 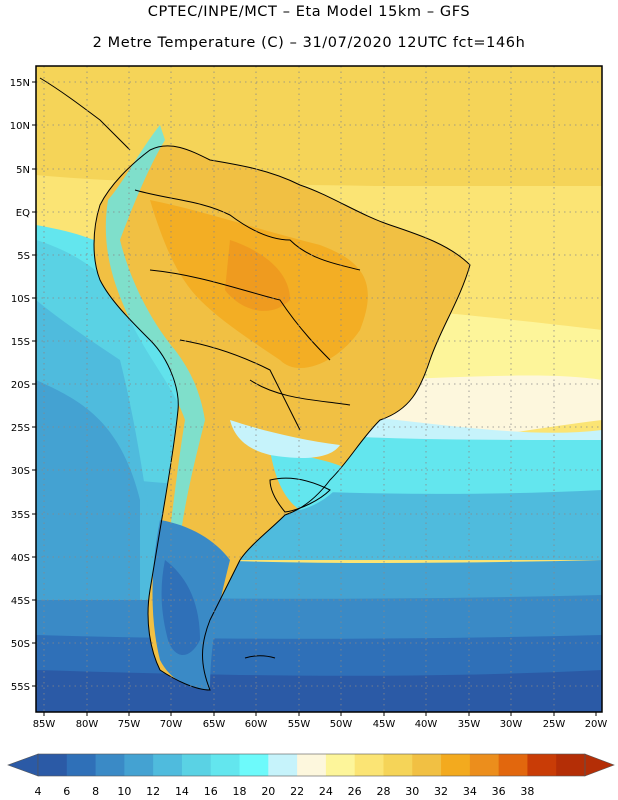 What do you see at coordinates (124, 791) in the screenshot?
I see `colorbar-tick-label: 10` at bounding box center [124, 791].